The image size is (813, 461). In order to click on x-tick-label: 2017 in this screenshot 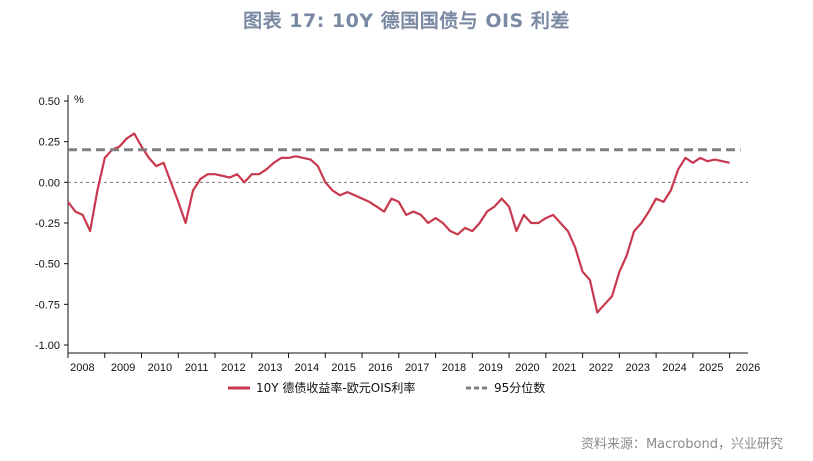, I will do `click(417, 368)`.